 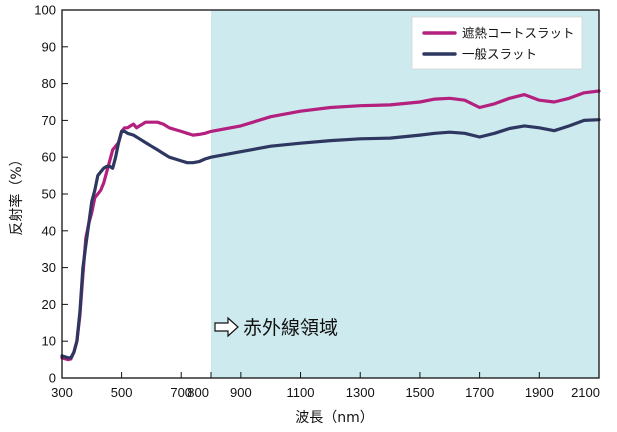 What do you see at coordinates (49, 157) in the screenshot?
I see `y-tick-label-60: 60` at bounding box center [49, 157].